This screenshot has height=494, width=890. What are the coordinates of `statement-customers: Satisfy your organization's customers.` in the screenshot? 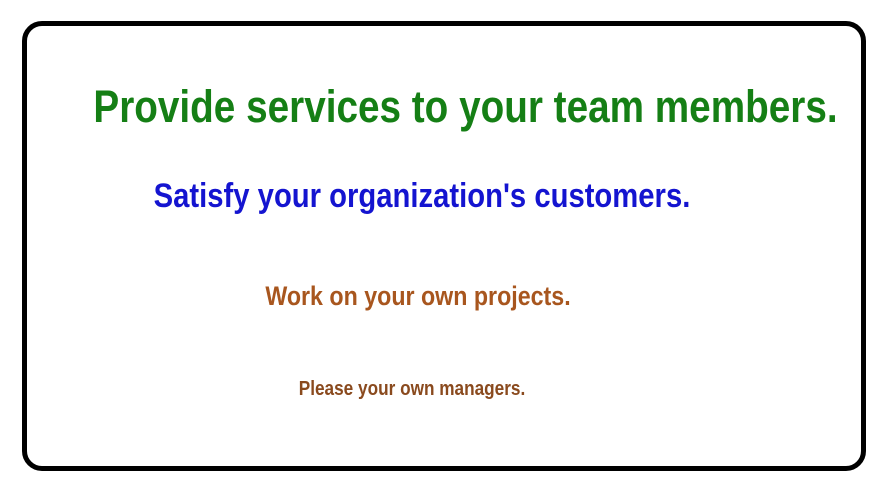 It's located at (422, 196).